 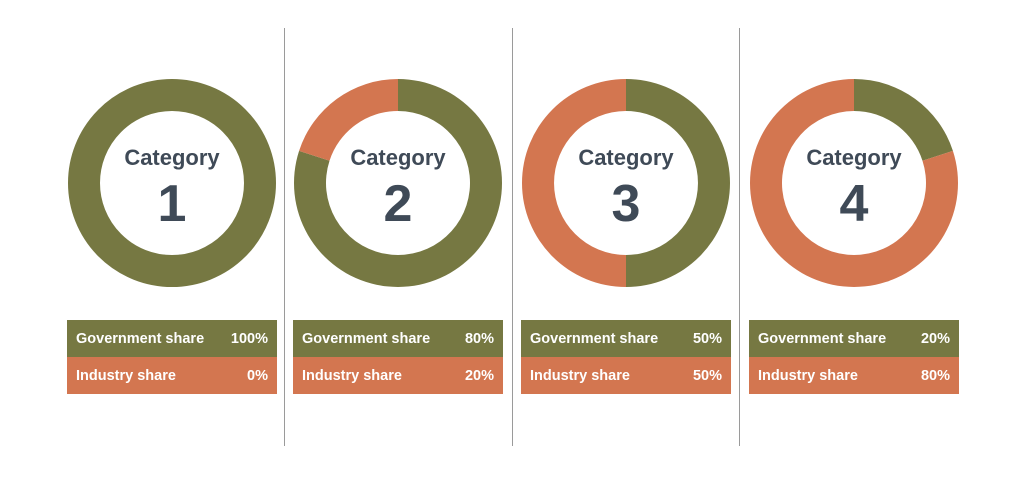 I want to click on government-share-value: 80%, so click(x=479, y=338).